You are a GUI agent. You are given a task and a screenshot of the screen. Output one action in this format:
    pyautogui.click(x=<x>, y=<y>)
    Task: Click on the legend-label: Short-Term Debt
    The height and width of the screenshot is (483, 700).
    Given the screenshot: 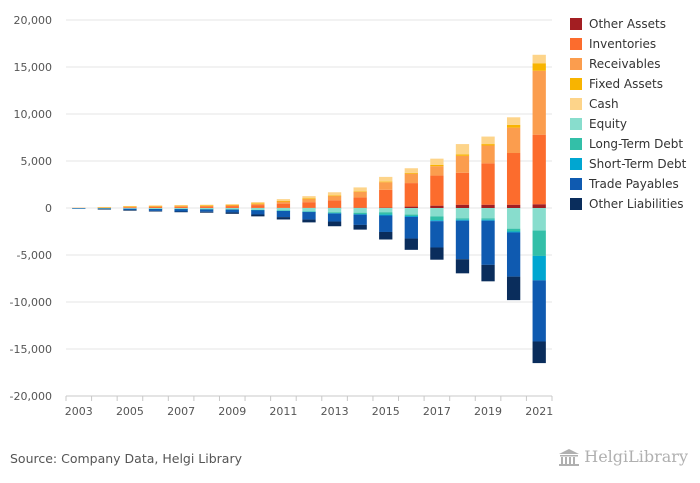 What is the action you would take?
    pyautogui.click(x=638, y=164)
    